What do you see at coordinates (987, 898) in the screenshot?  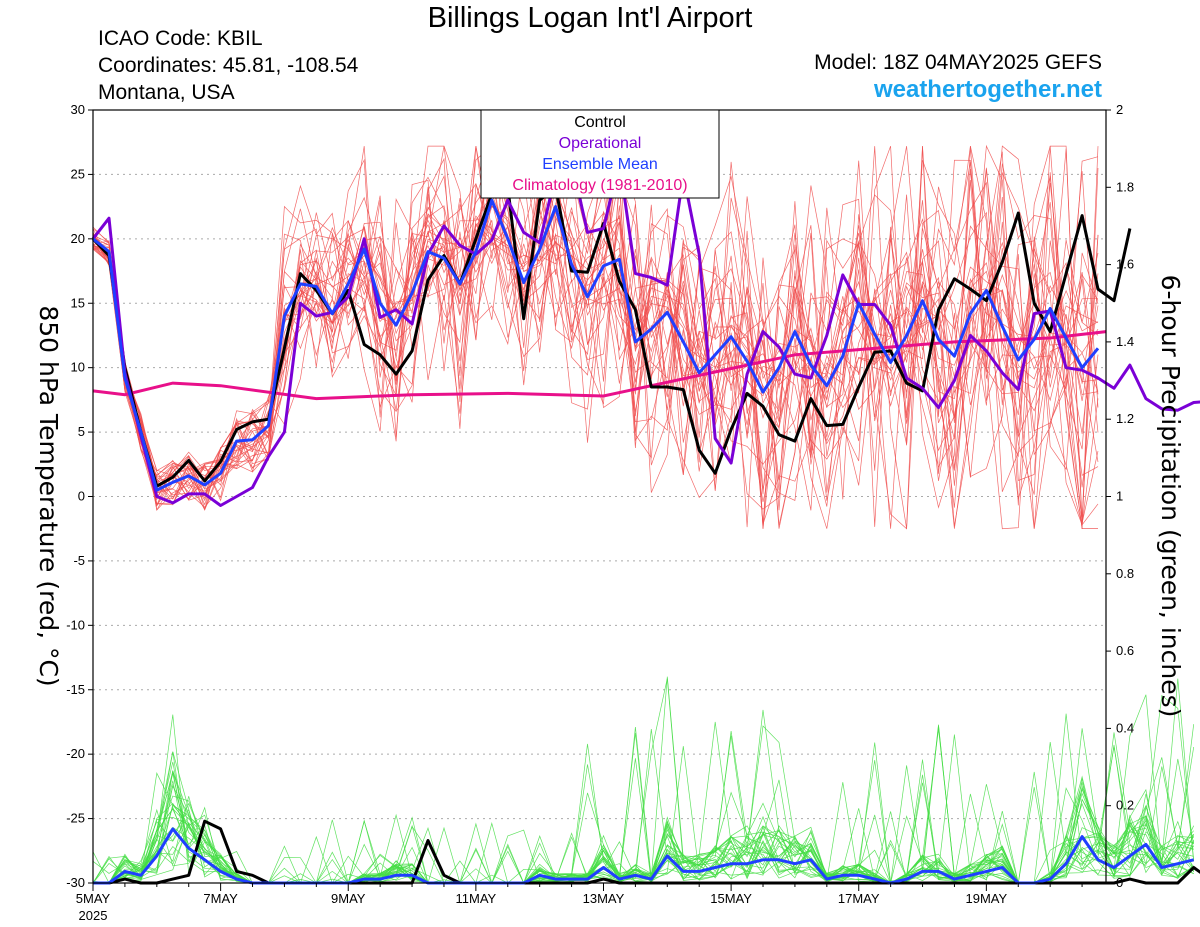 I see `x-tick-label: 19MAY` at bounding box center [987, 898].